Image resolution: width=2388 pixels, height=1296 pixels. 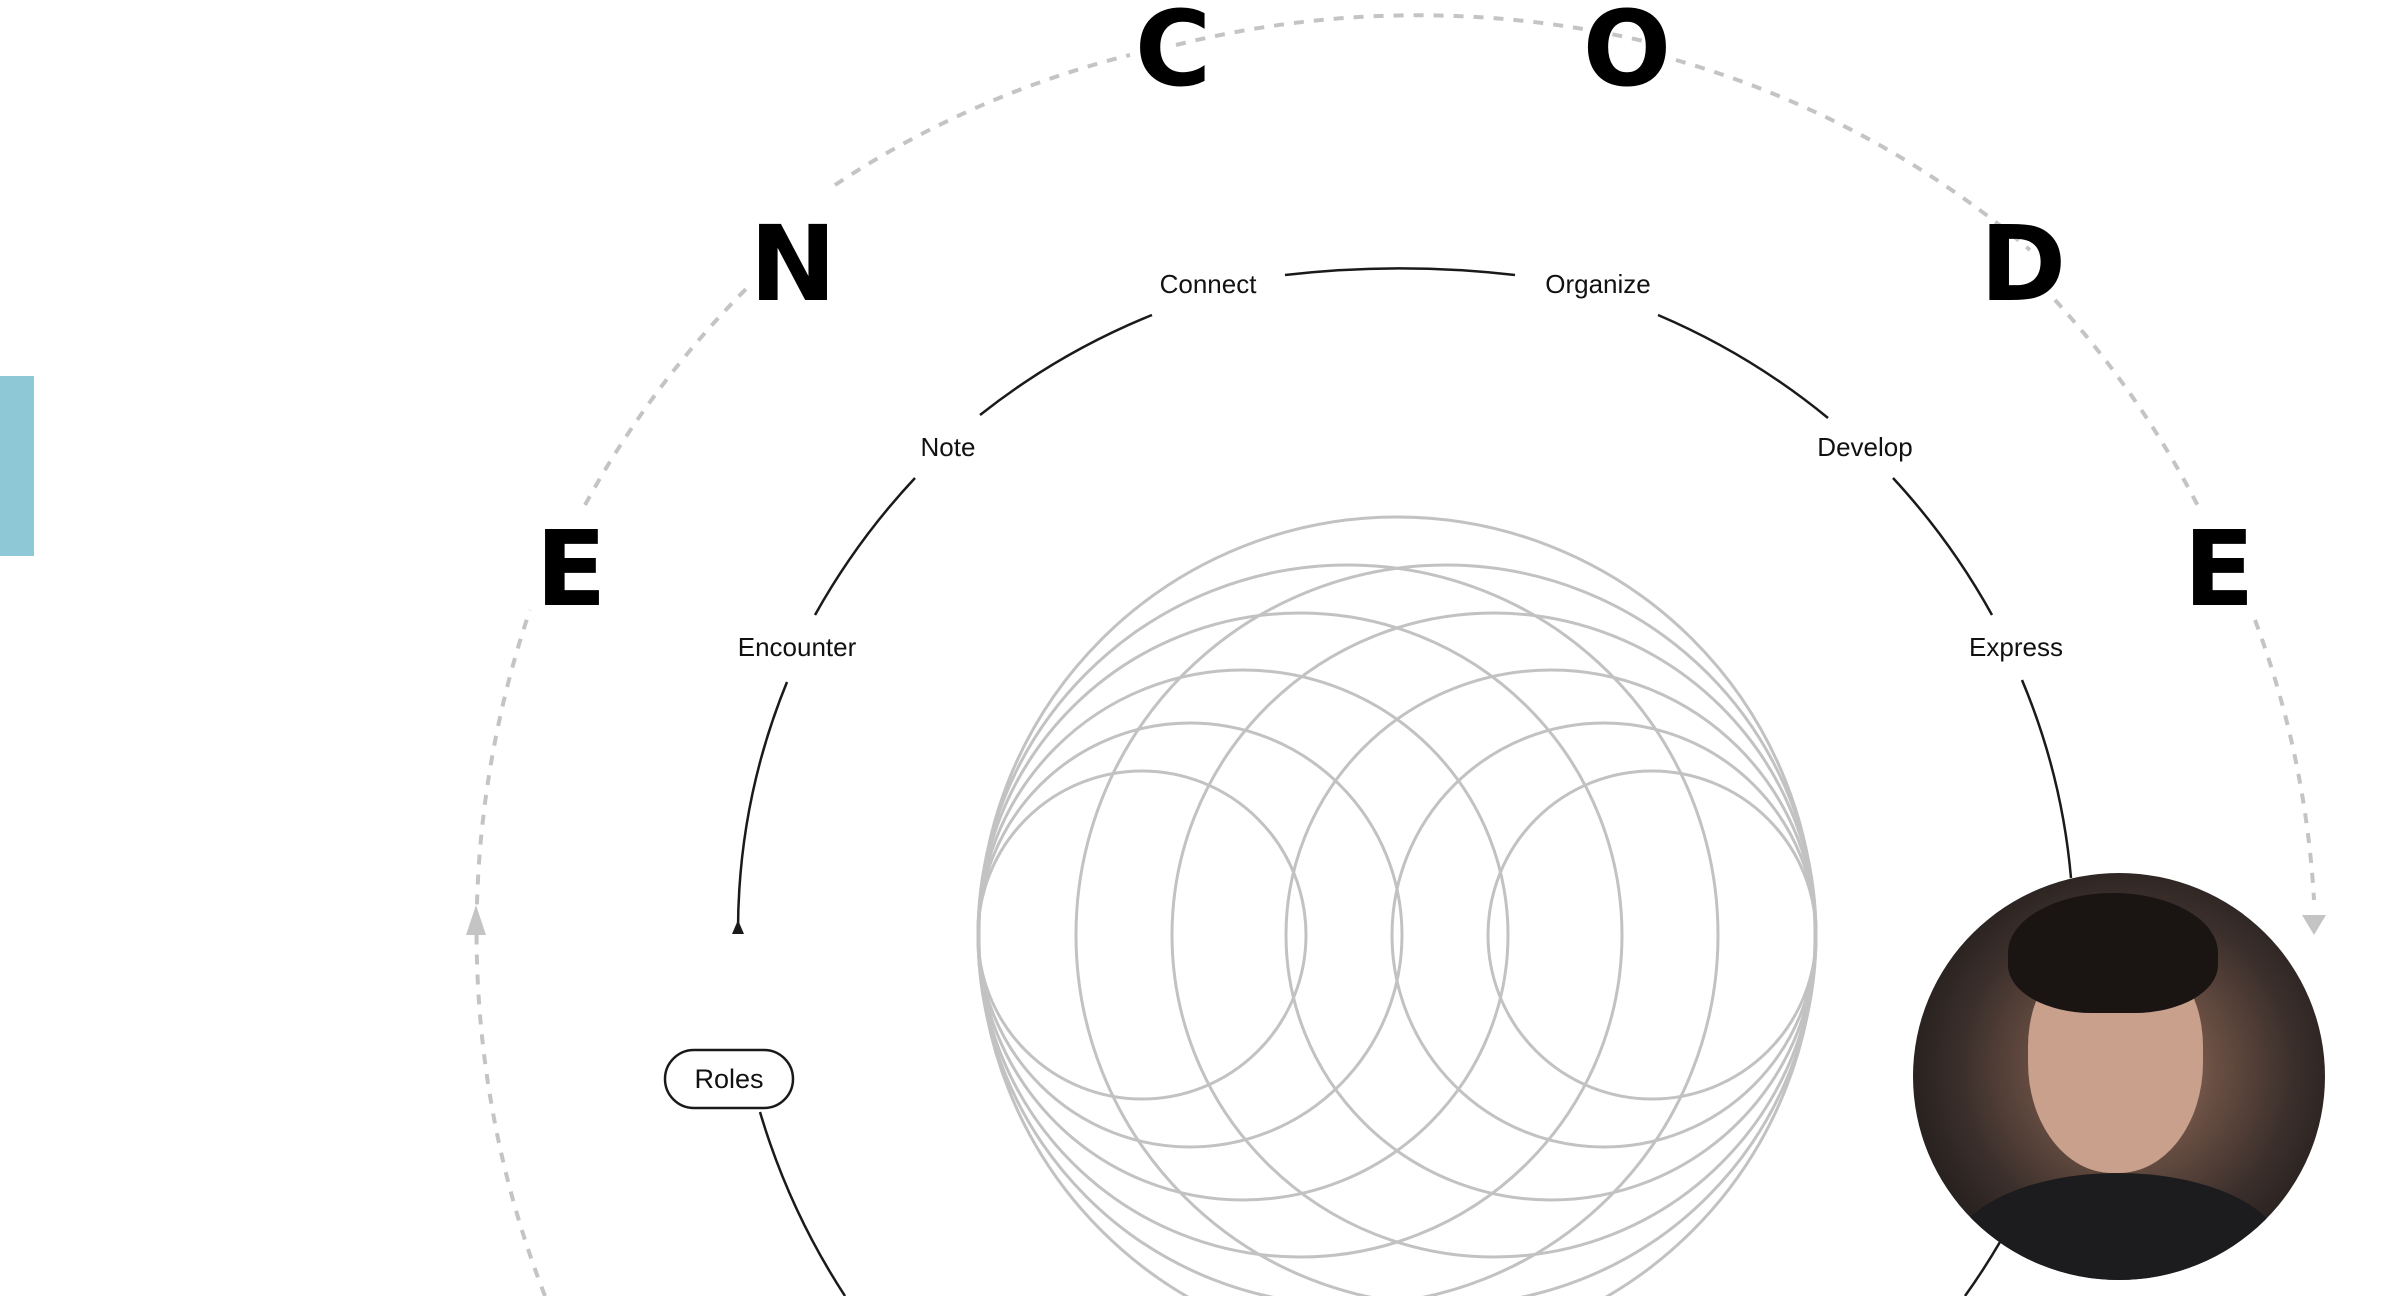 What do you see at coordinates (2218, 569) in the screenshot?
I see `encode-letter-e-right: E` at bounding box center [2218, 569].